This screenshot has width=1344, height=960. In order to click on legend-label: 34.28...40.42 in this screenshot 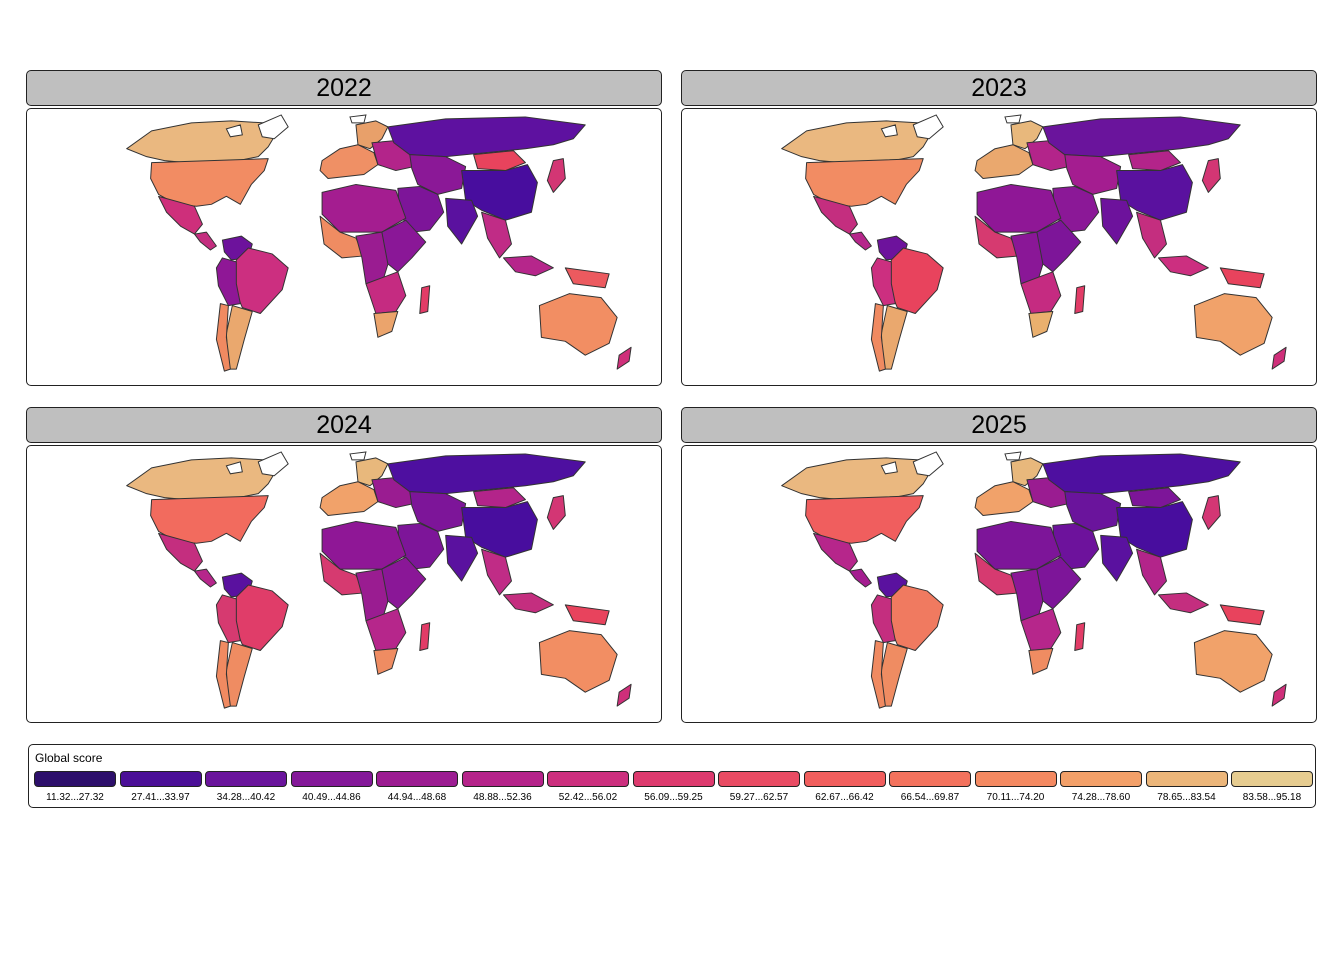, I will do `click(246, 797)`.